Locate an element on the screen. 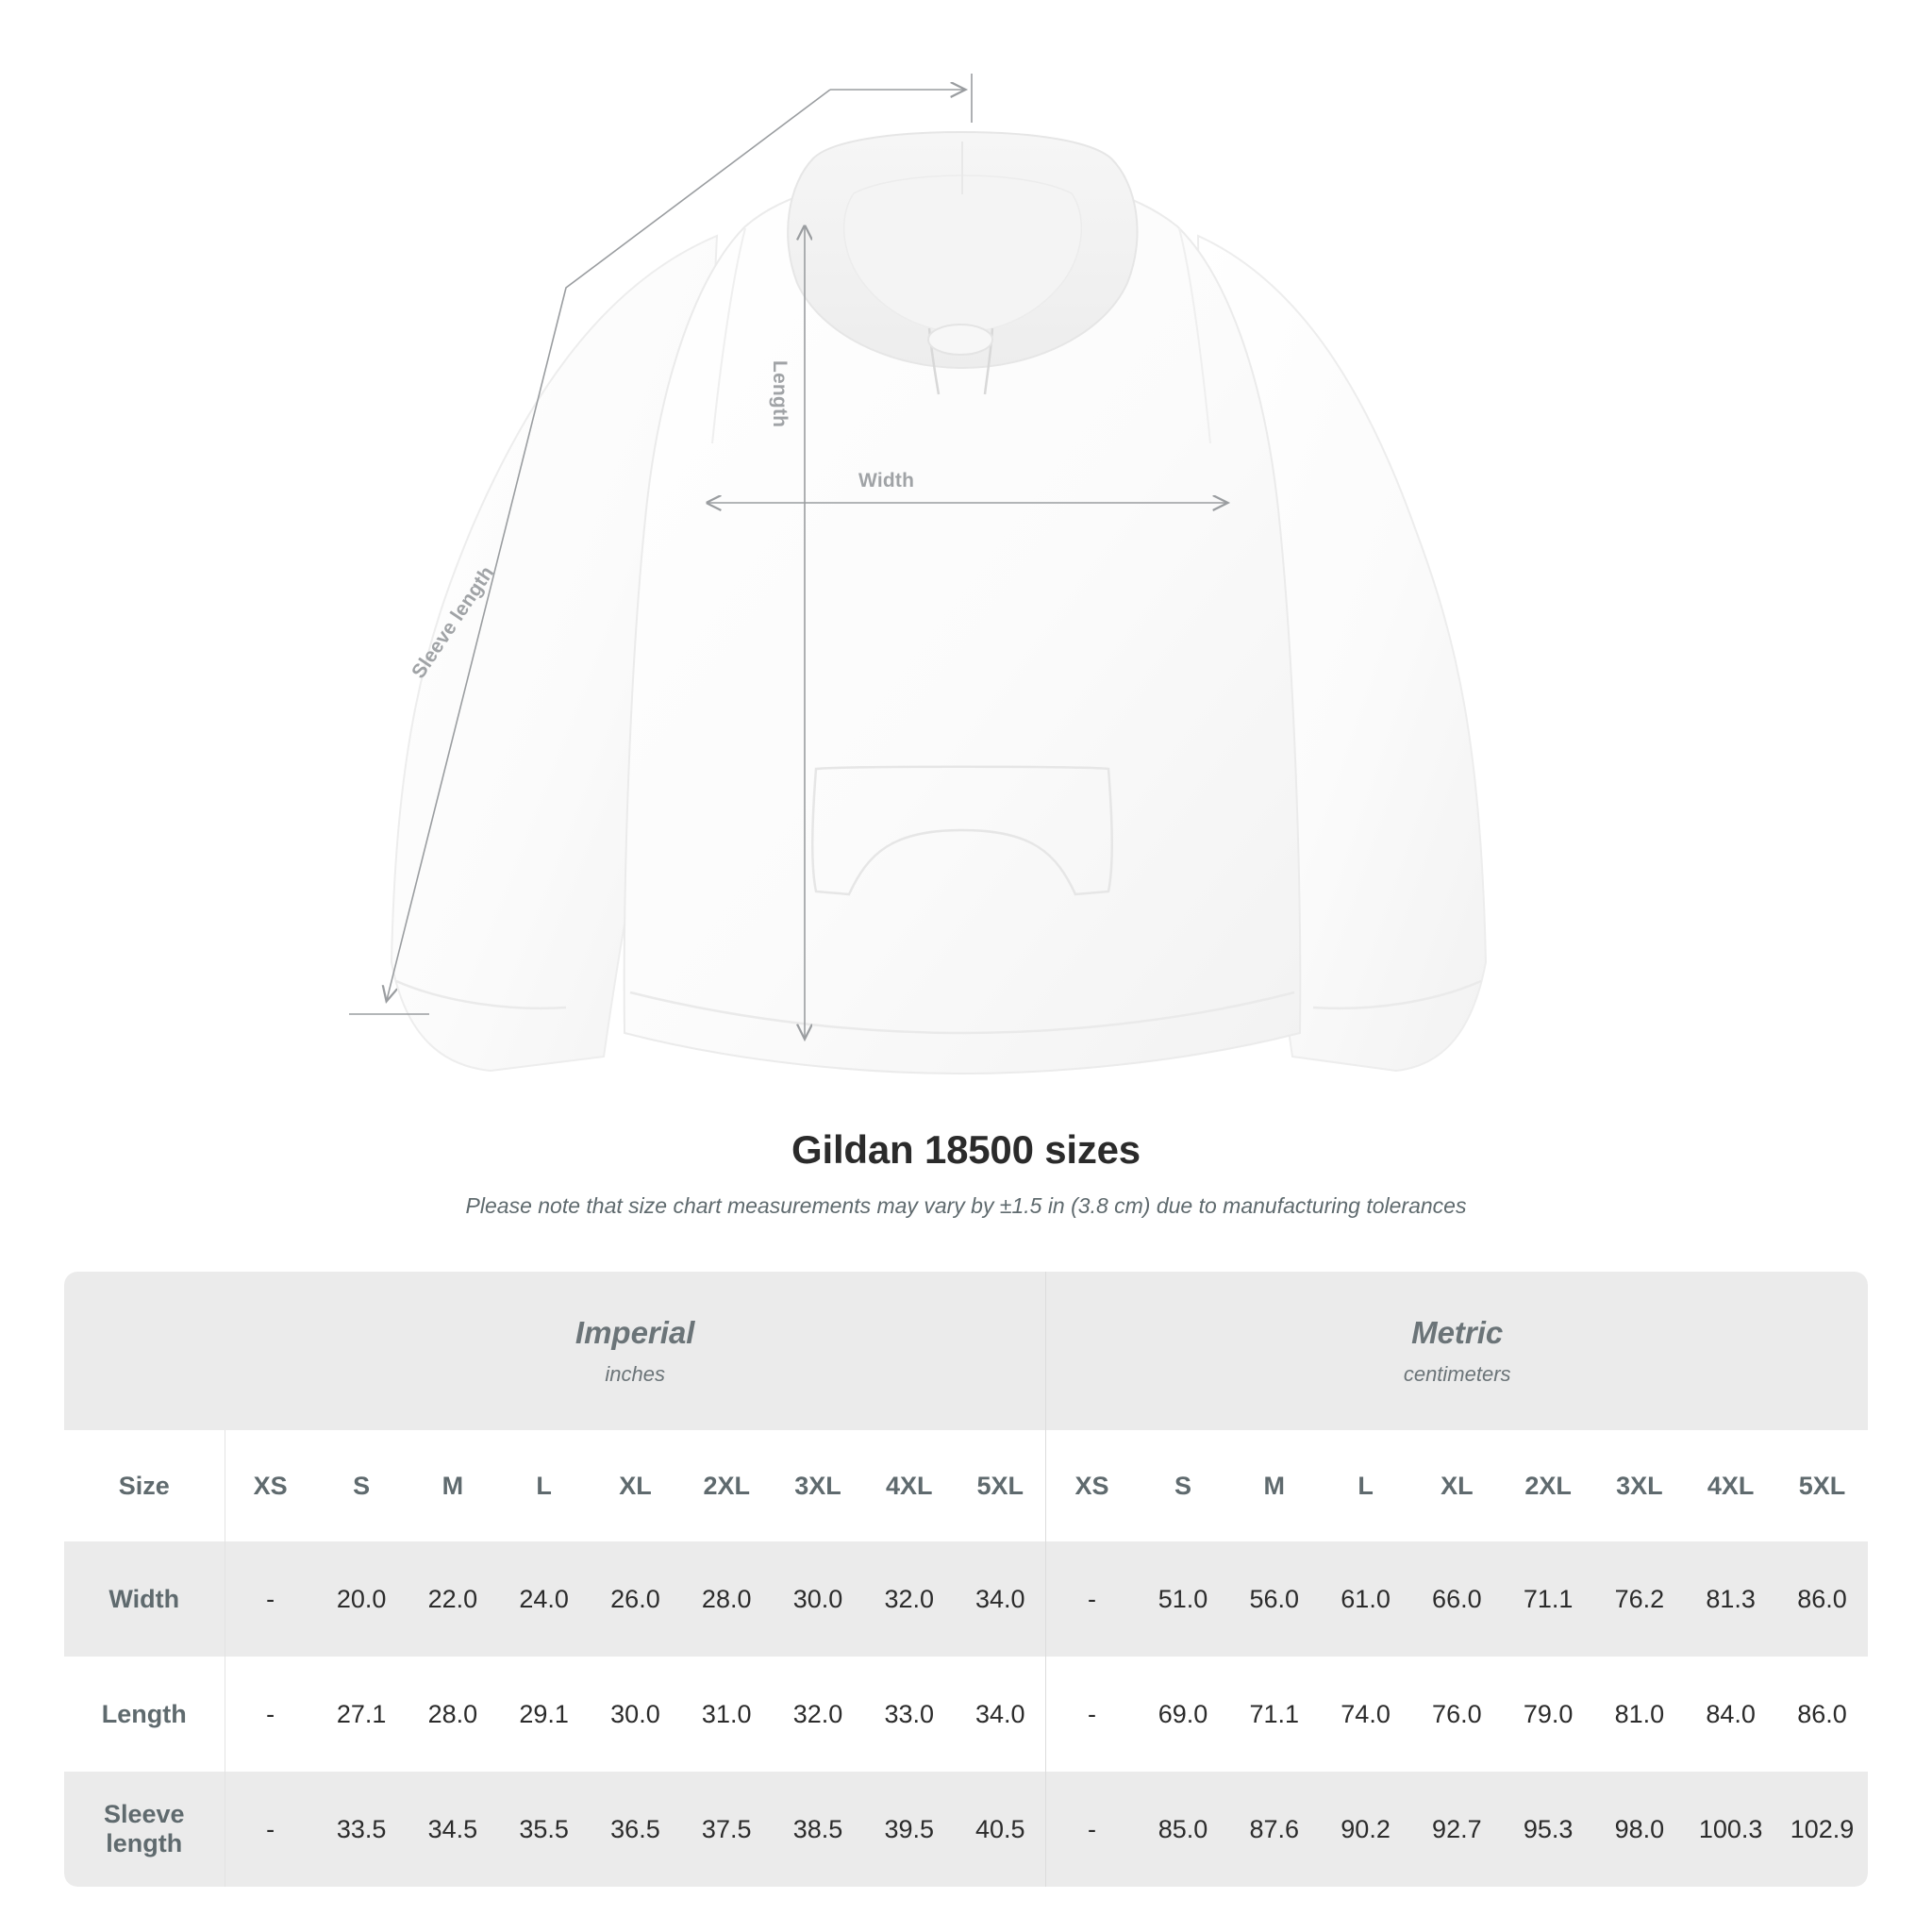 This screenshot has width=1932, height=1932. size-col-met-l: L is located at coordinates (1366, 1486).